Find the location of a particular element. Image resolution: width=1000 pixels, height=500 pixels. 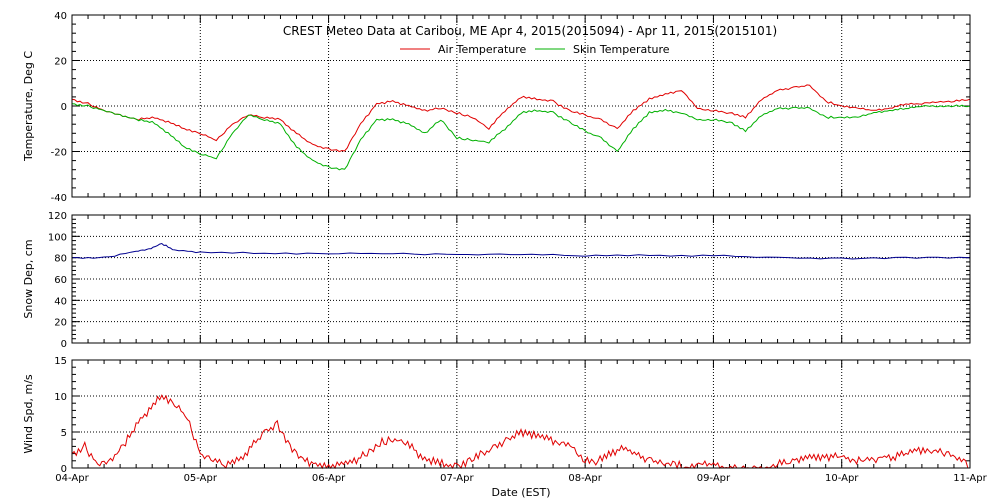

x-tick-label: 10-Apr is located at coordinates (842, 478).